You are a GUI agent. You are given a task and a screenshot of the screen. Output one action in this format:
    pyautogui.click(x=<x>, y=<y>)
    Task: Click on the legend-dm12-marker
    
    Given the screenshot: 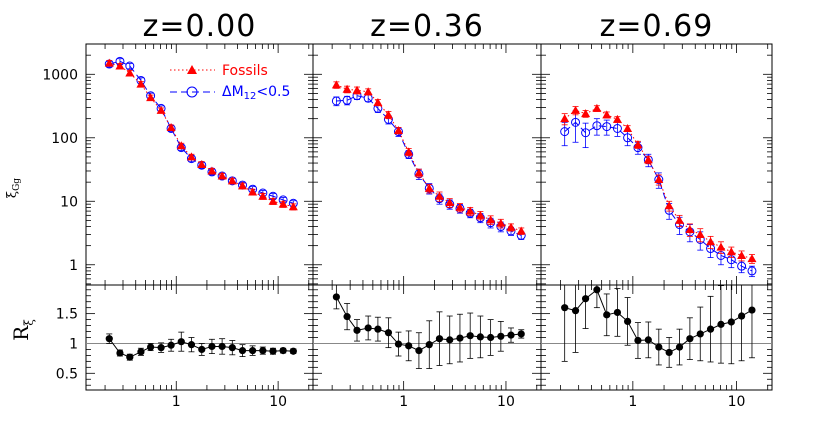 What is the action you would take?
    pyautogui.click(x=192, y=92)
    